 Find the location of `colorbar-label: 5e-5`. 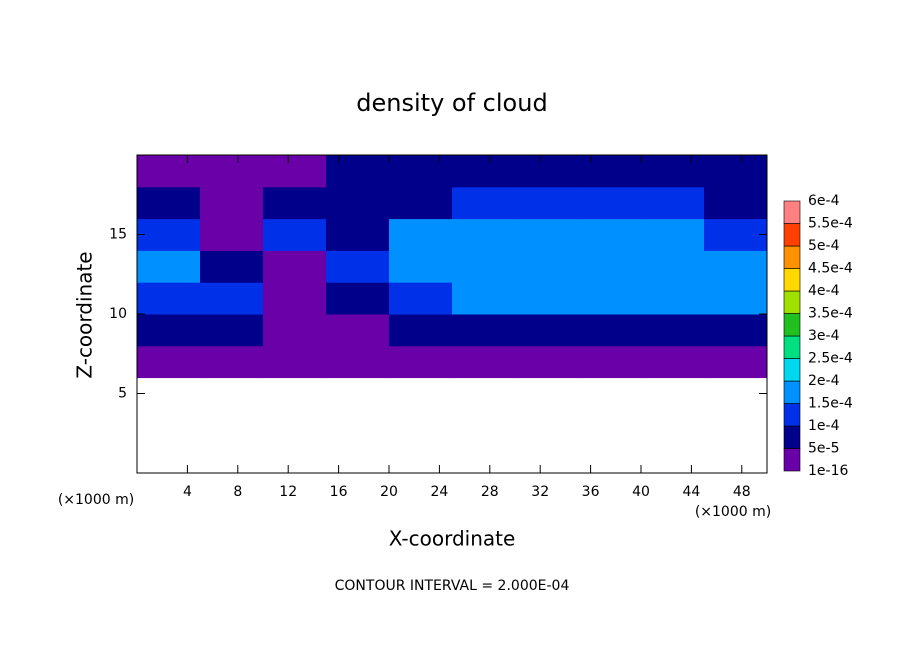

colorbar-label: 5e-5 is located at coordinates (823, 449).